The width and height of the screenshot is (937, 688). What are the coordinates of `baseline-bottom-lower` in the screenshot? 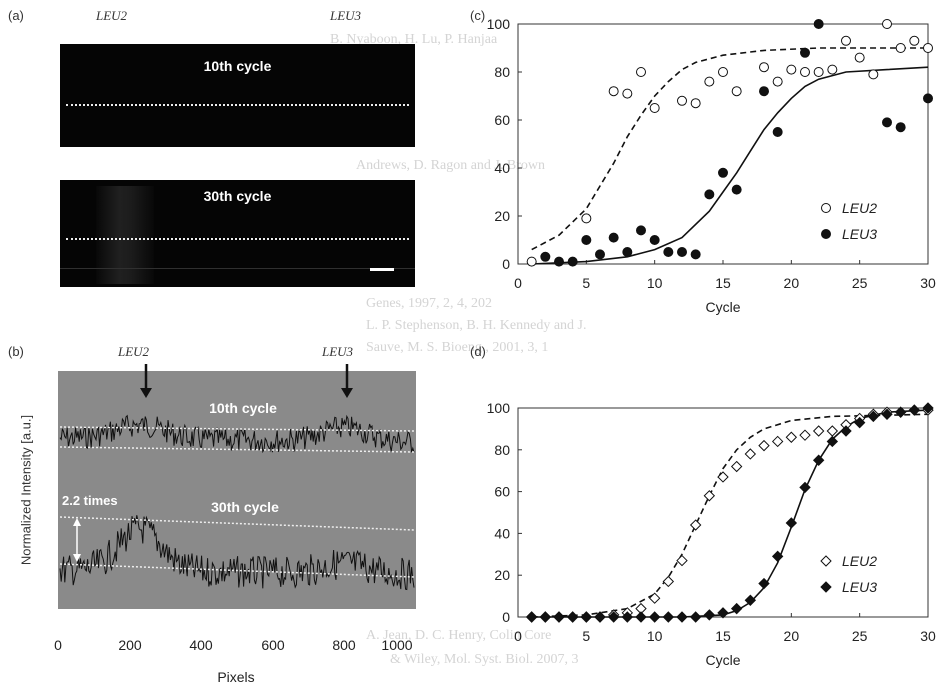 It's located at (237, 570).